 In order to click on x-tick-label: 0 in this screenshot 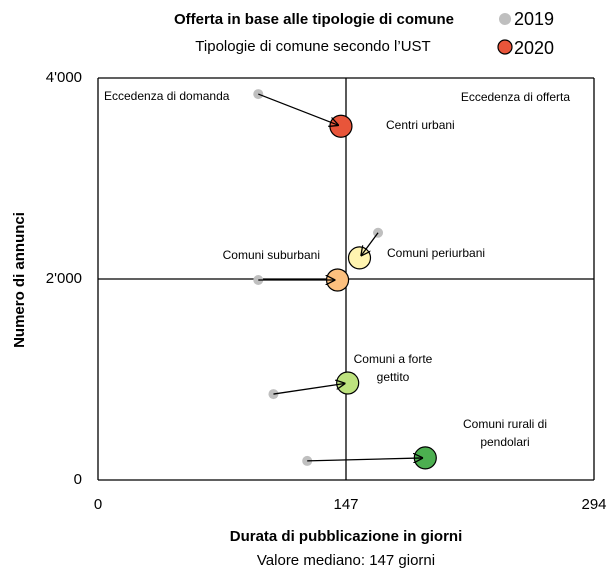, I will do `click(98, 504)`.